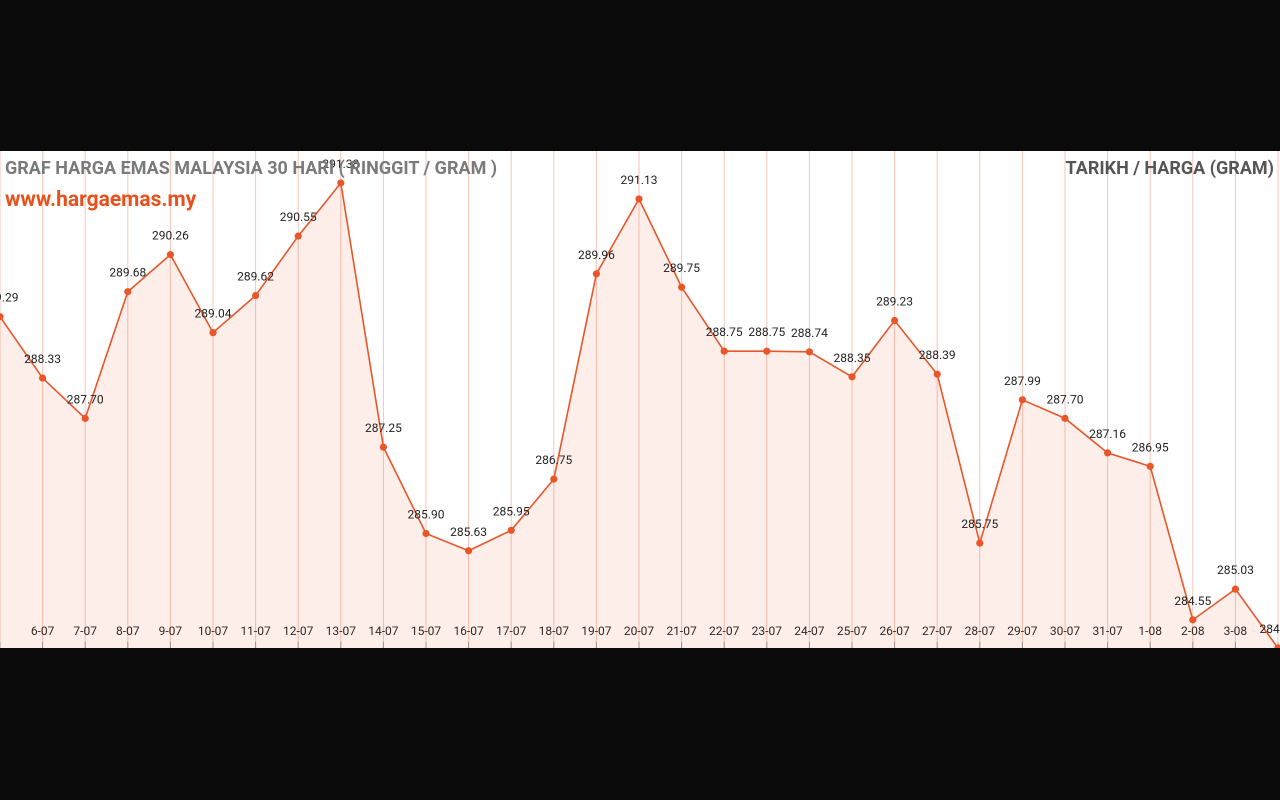 The height and width of the screenshot is (800, 1280). Describe the element at coordinates (468, 631) in the screenshot. I see `x-tick-label: 16-07` at that location.